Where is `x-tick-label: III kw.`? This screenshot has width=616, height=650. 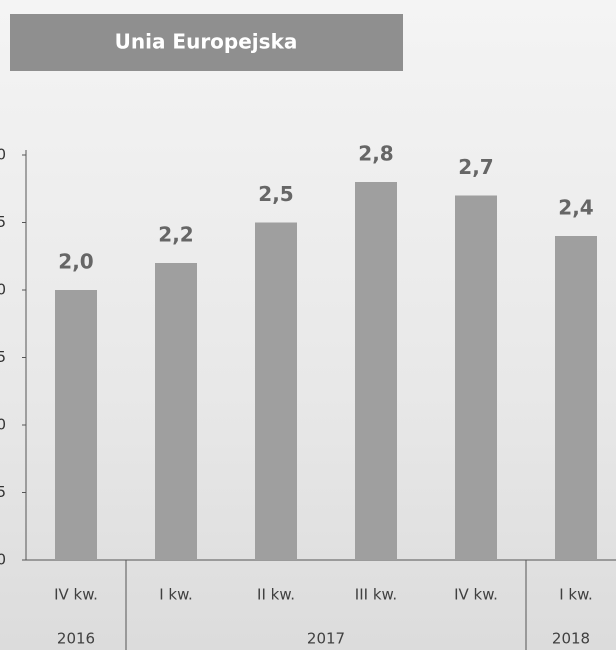
x-tick-label: III kw. is located at coordinates (376, 595).